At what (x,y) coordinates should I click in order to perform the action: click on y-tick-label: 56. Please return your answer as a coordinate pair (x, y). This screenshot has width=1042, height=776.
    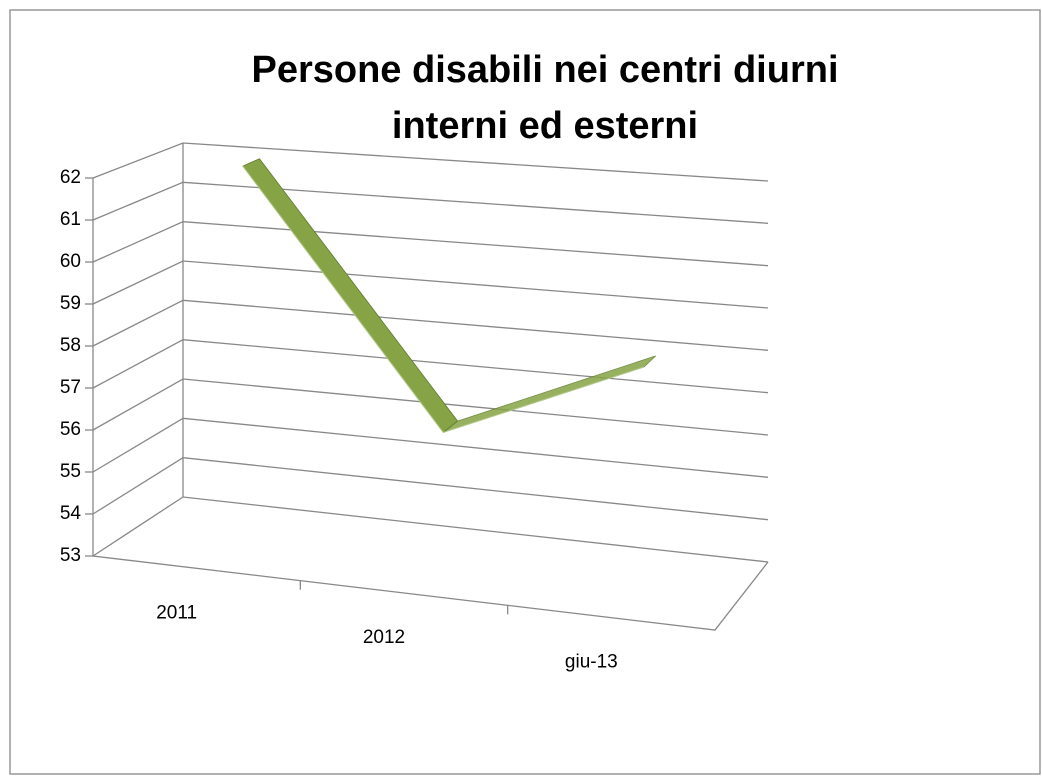
    Looking at the image, I should click on (70, 429).